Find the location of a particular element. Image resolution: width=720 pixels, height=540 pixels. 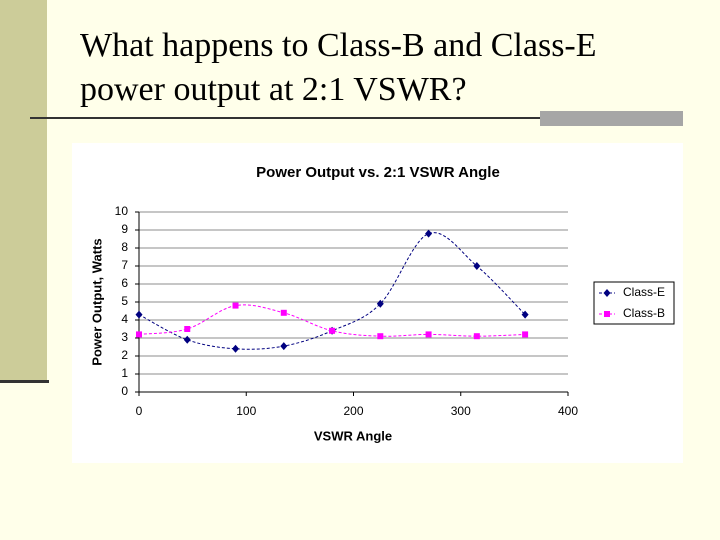

y-tick-label: 0 is located at coordinates (124, 391).